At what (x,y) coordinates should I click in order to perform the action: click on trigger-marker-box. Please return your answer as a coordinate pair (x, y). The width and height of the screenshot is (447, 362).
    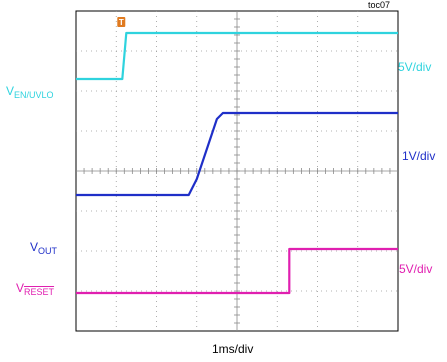
    Looking at the image, I should click on (121, 22).